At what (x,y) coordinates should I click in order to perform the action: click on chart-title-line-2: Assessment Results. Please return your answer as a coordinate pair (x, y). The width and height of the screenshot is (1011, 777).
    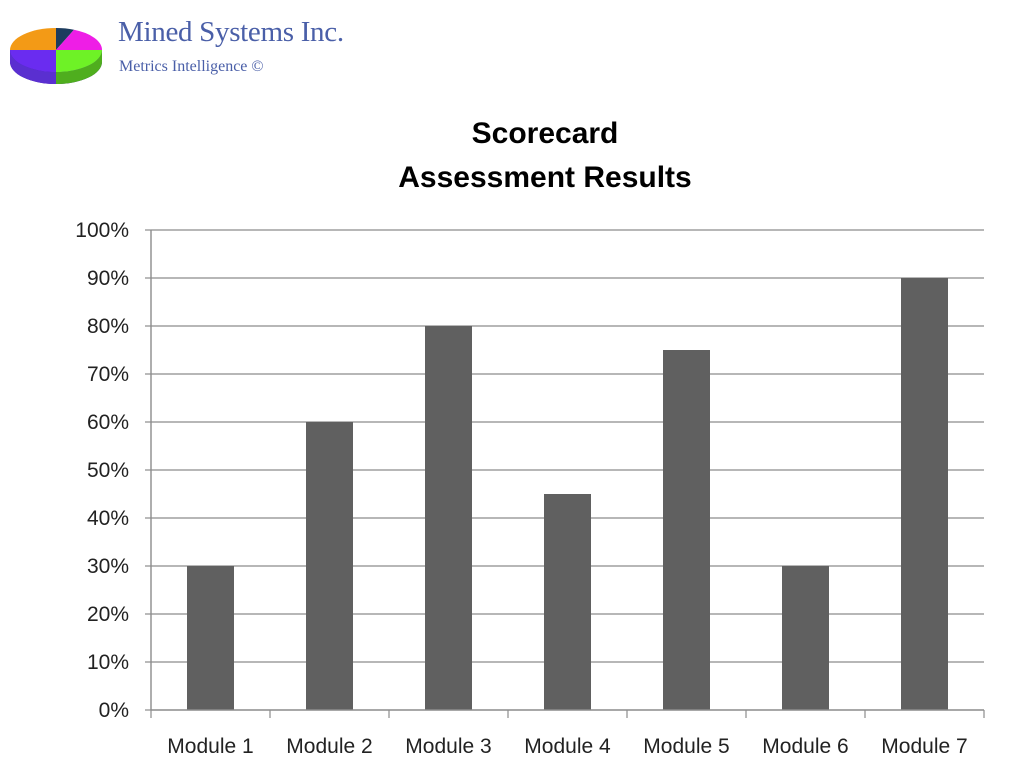
    Looking at the image, I should click on (545, 177).